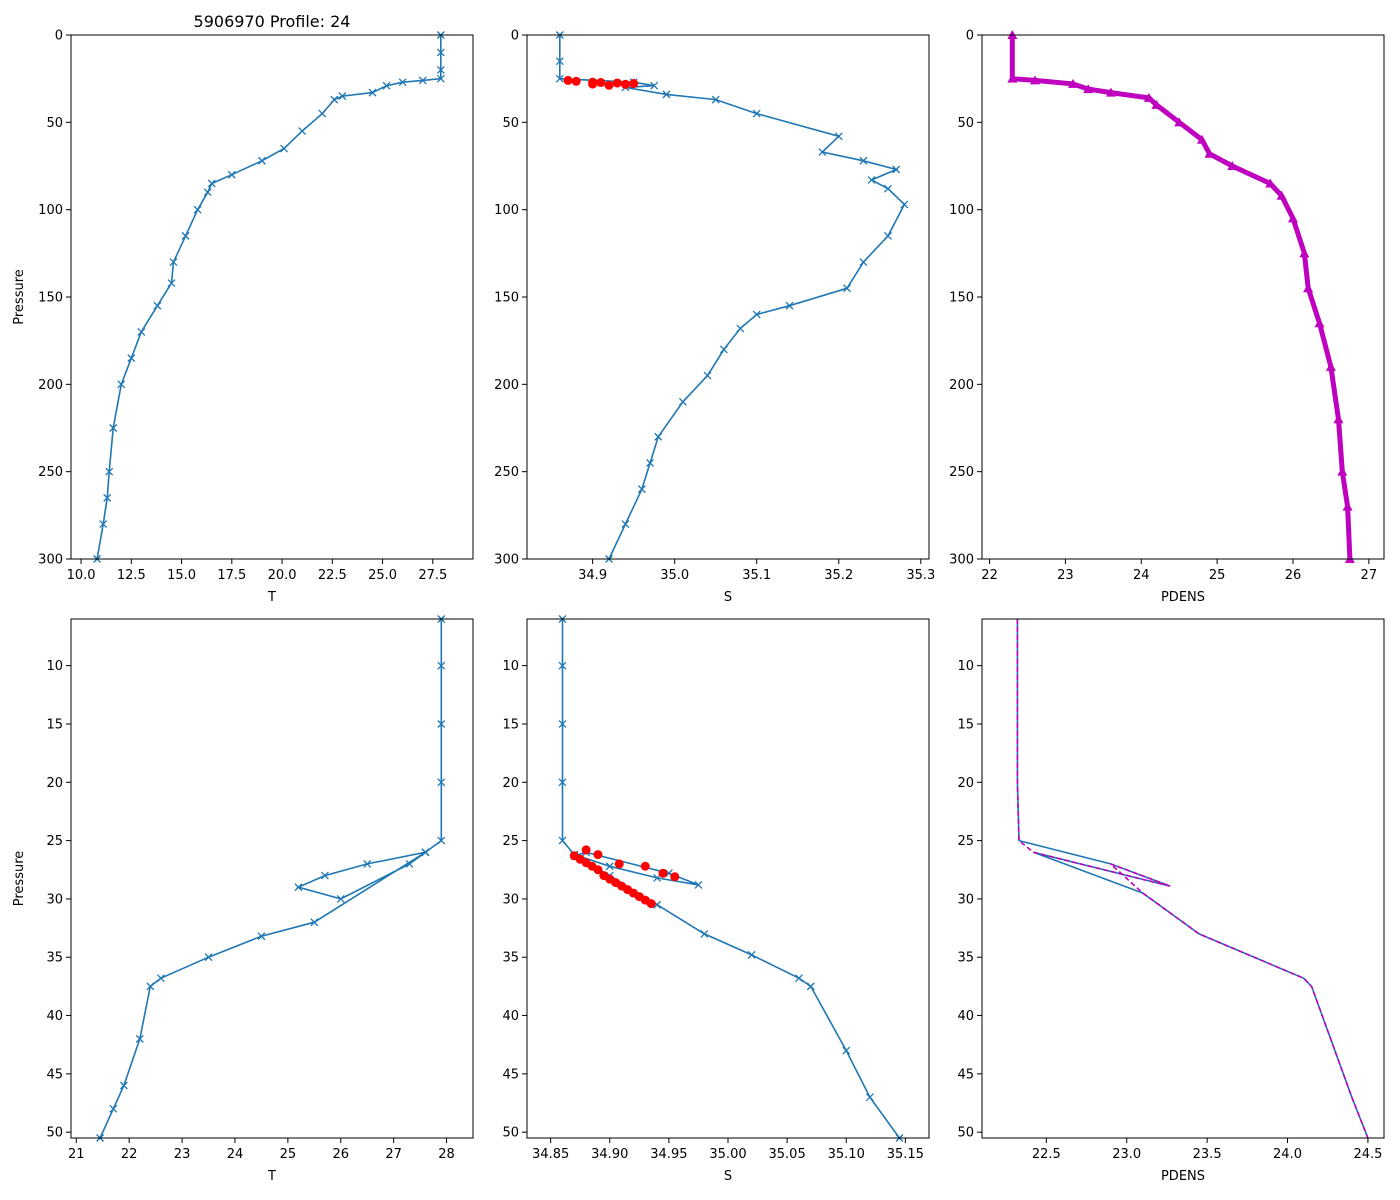 The height and width of the screenshot is (1200, 1400). Describe the element at coordinates (965, 841) in the screenshot. I see `y-tick-label: 25` at that location.